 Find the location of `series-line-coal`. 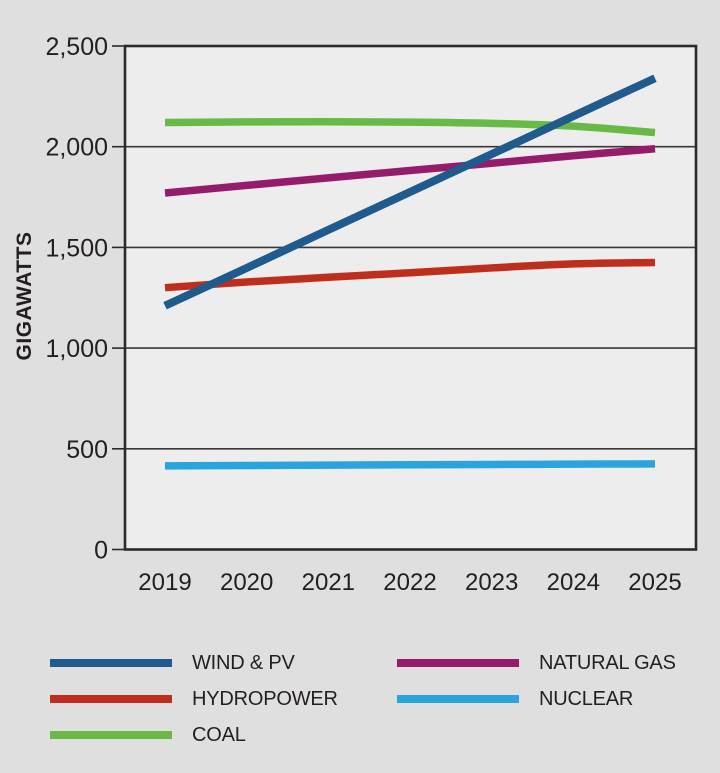

series-line-coal is located at coordinates (410, 127).